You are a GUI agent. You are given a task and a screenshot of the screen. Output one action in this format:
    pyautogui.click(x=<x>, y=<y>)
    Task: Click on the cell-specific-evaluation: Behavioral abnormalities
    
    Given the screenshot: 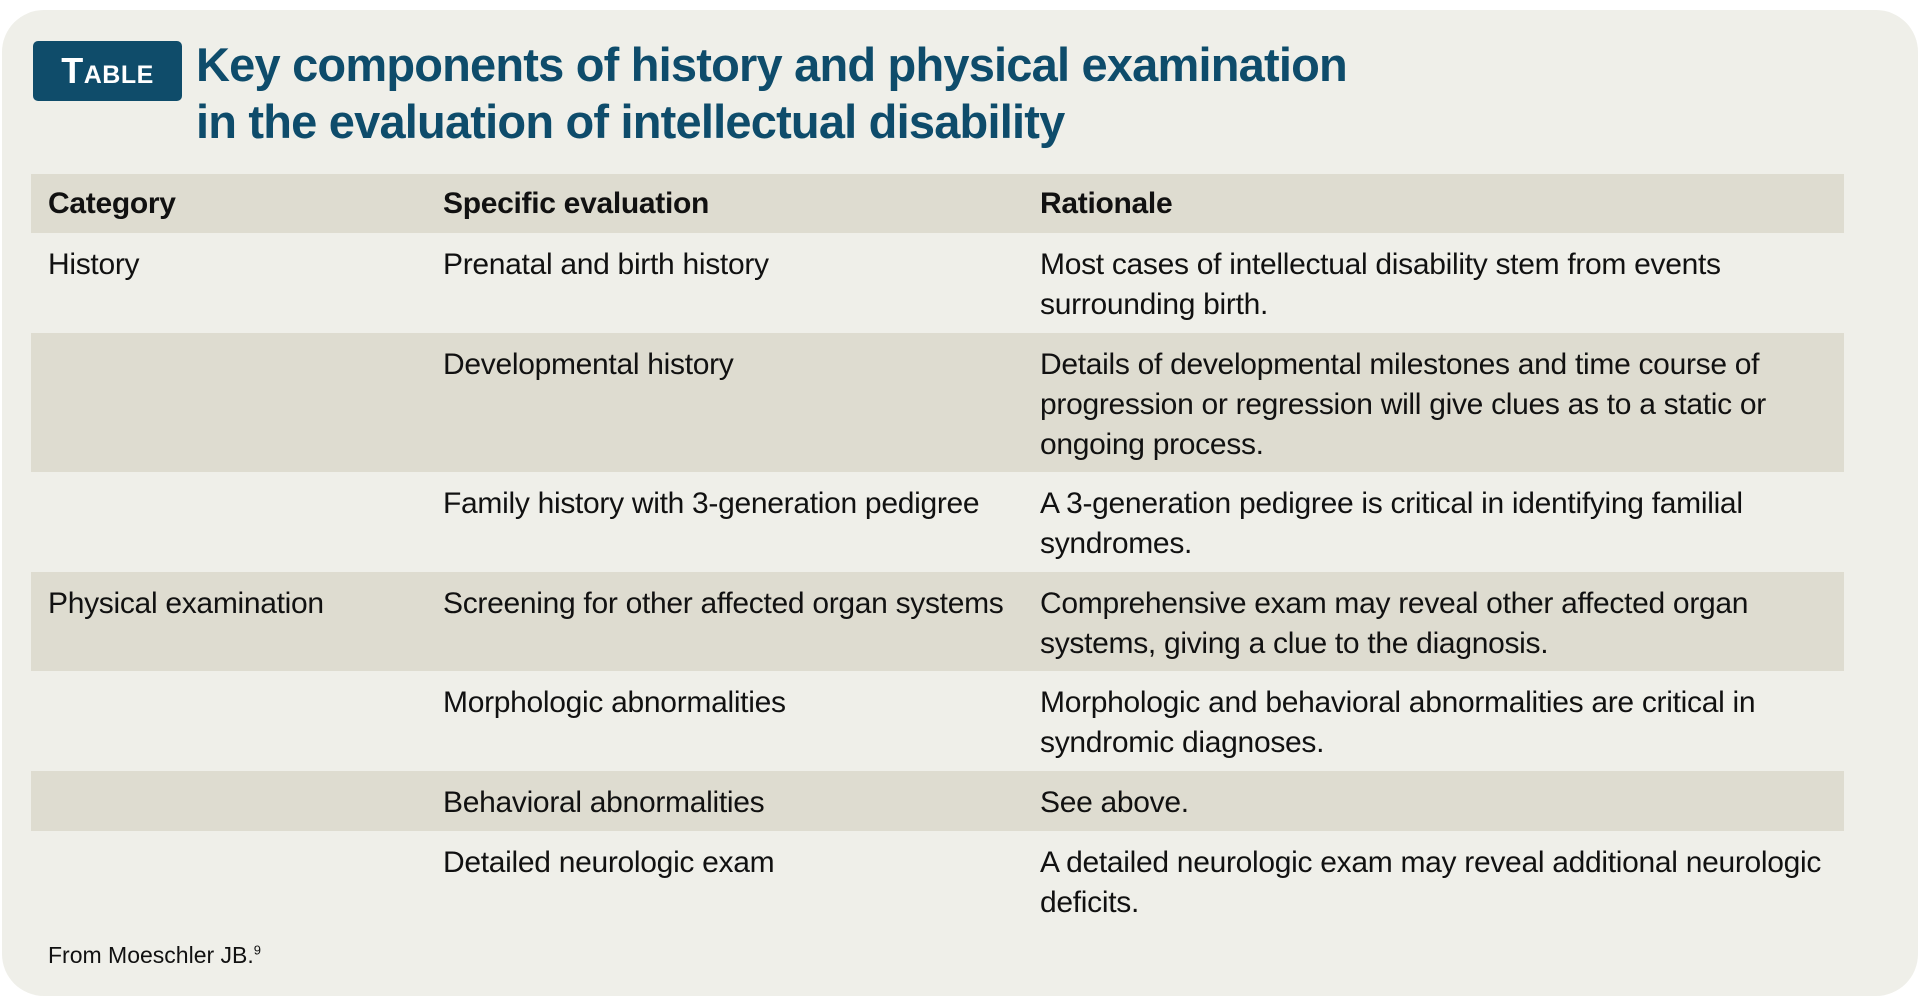 What is the action you would take?
    pyautogui.click(x=604, y=802)
    